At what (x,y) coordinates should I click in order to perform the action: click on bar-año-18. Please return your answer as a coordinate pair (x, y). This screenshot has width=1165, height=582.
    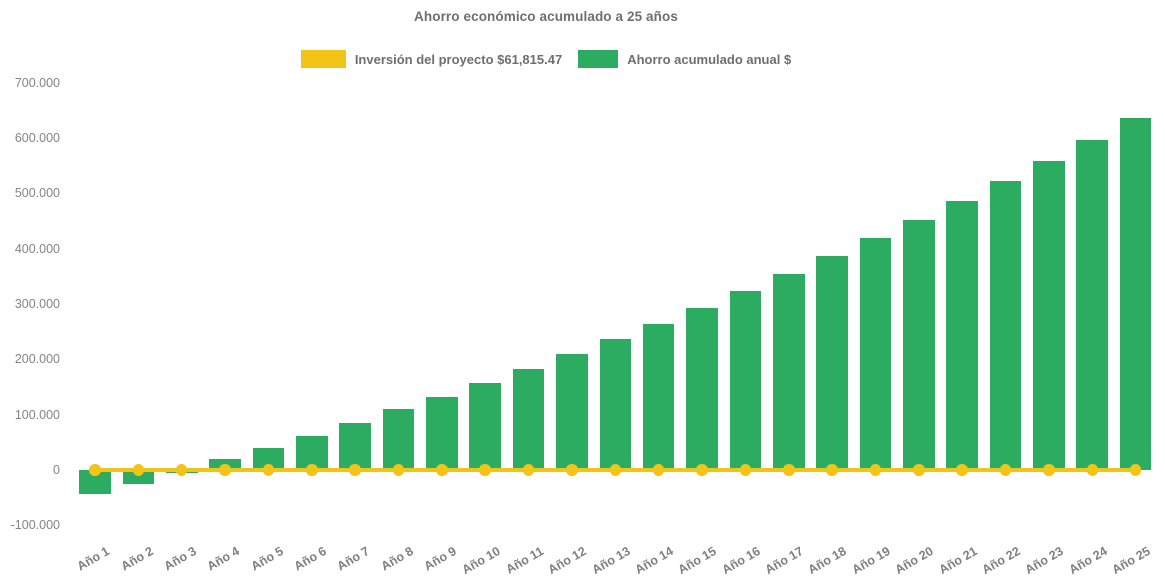
    Looking at the image, I should click on (832, 362).